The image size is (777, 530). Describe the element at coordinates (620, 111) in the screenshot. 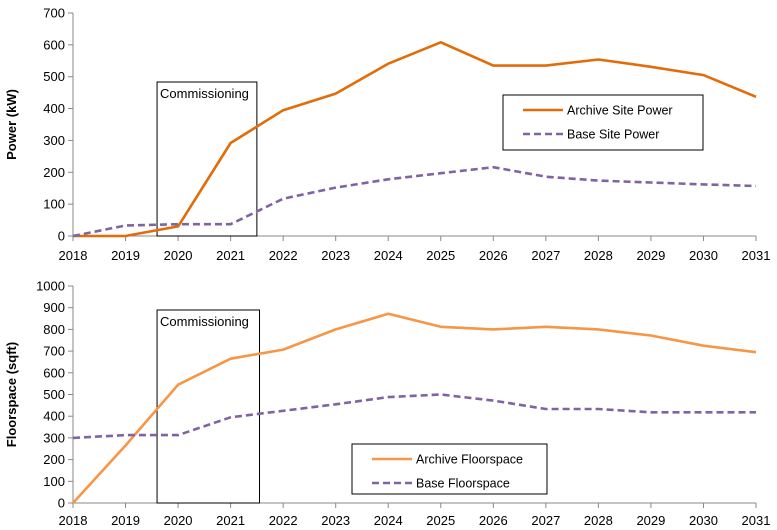

I see `legend-label: Archive Site Power` at that location.